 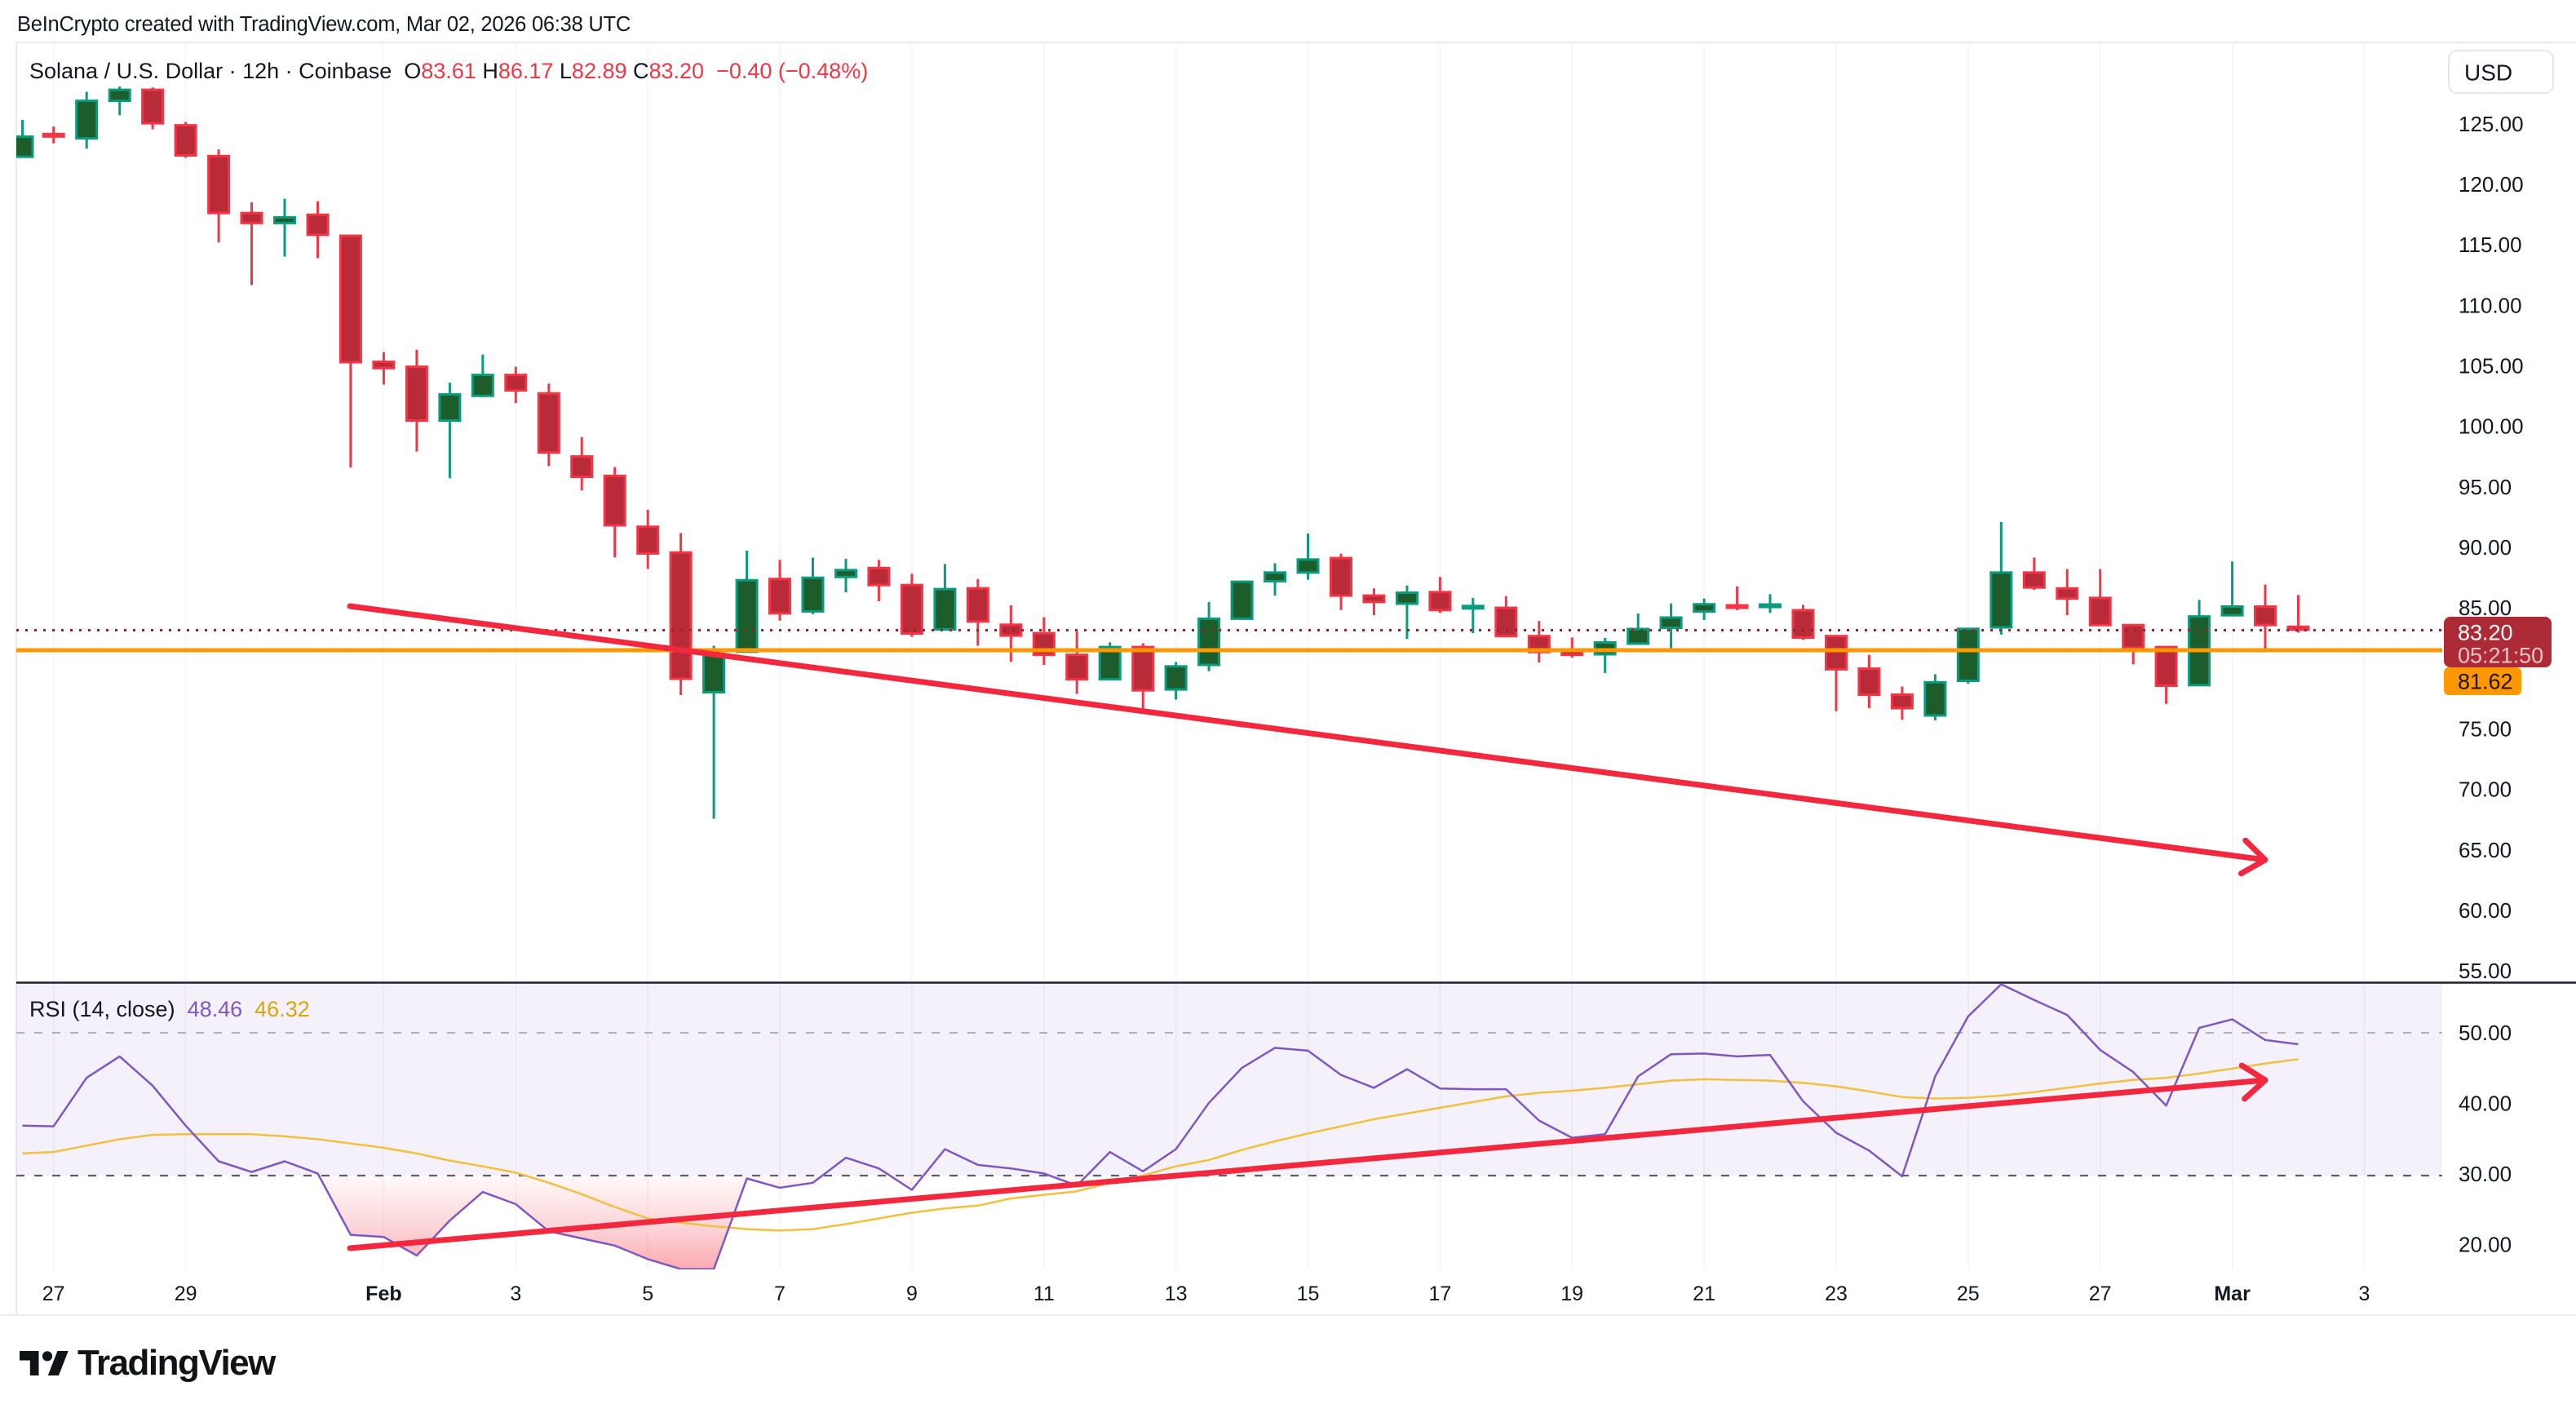 What do you see at coordinates (2485, 1033) in the screenshot?
I see `svg-text: 50.00` at bounding box center [2485, 1033].